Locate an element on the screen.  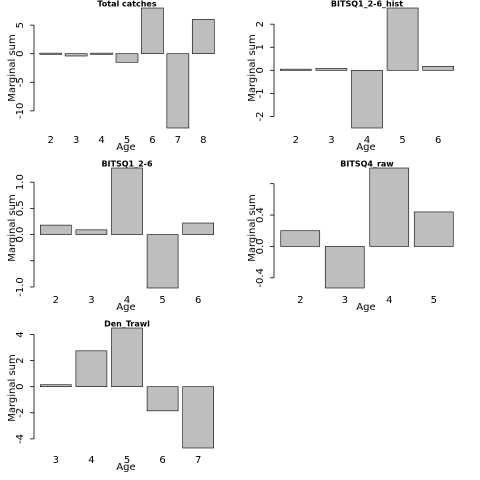
chart-title: BITSQ4_raw is located at coordinates (367, 164).